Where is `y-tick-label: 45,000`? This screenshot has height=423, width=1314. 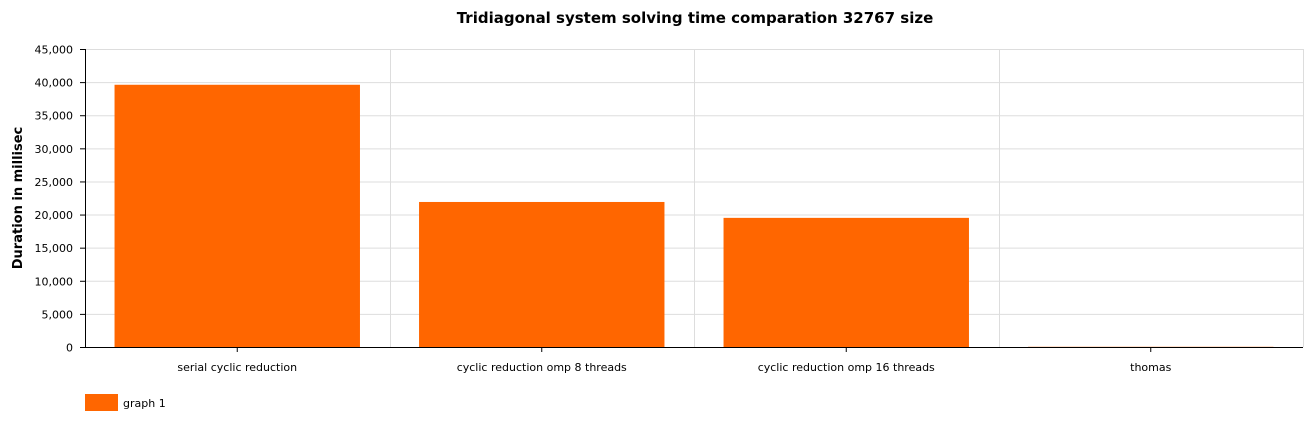
y-tick-label: 45,000 is located at coordinates (54, 50).